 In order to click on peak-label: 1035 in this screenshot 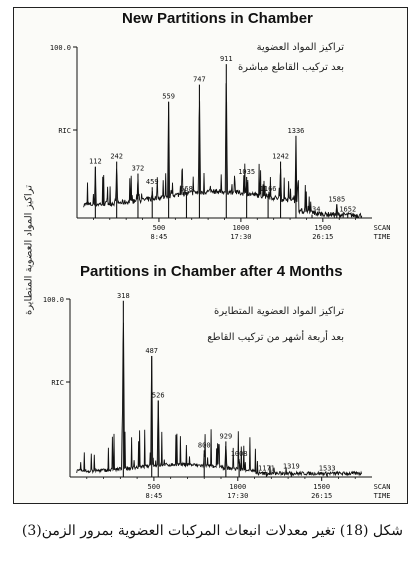, I will do `click(246, 172)`.